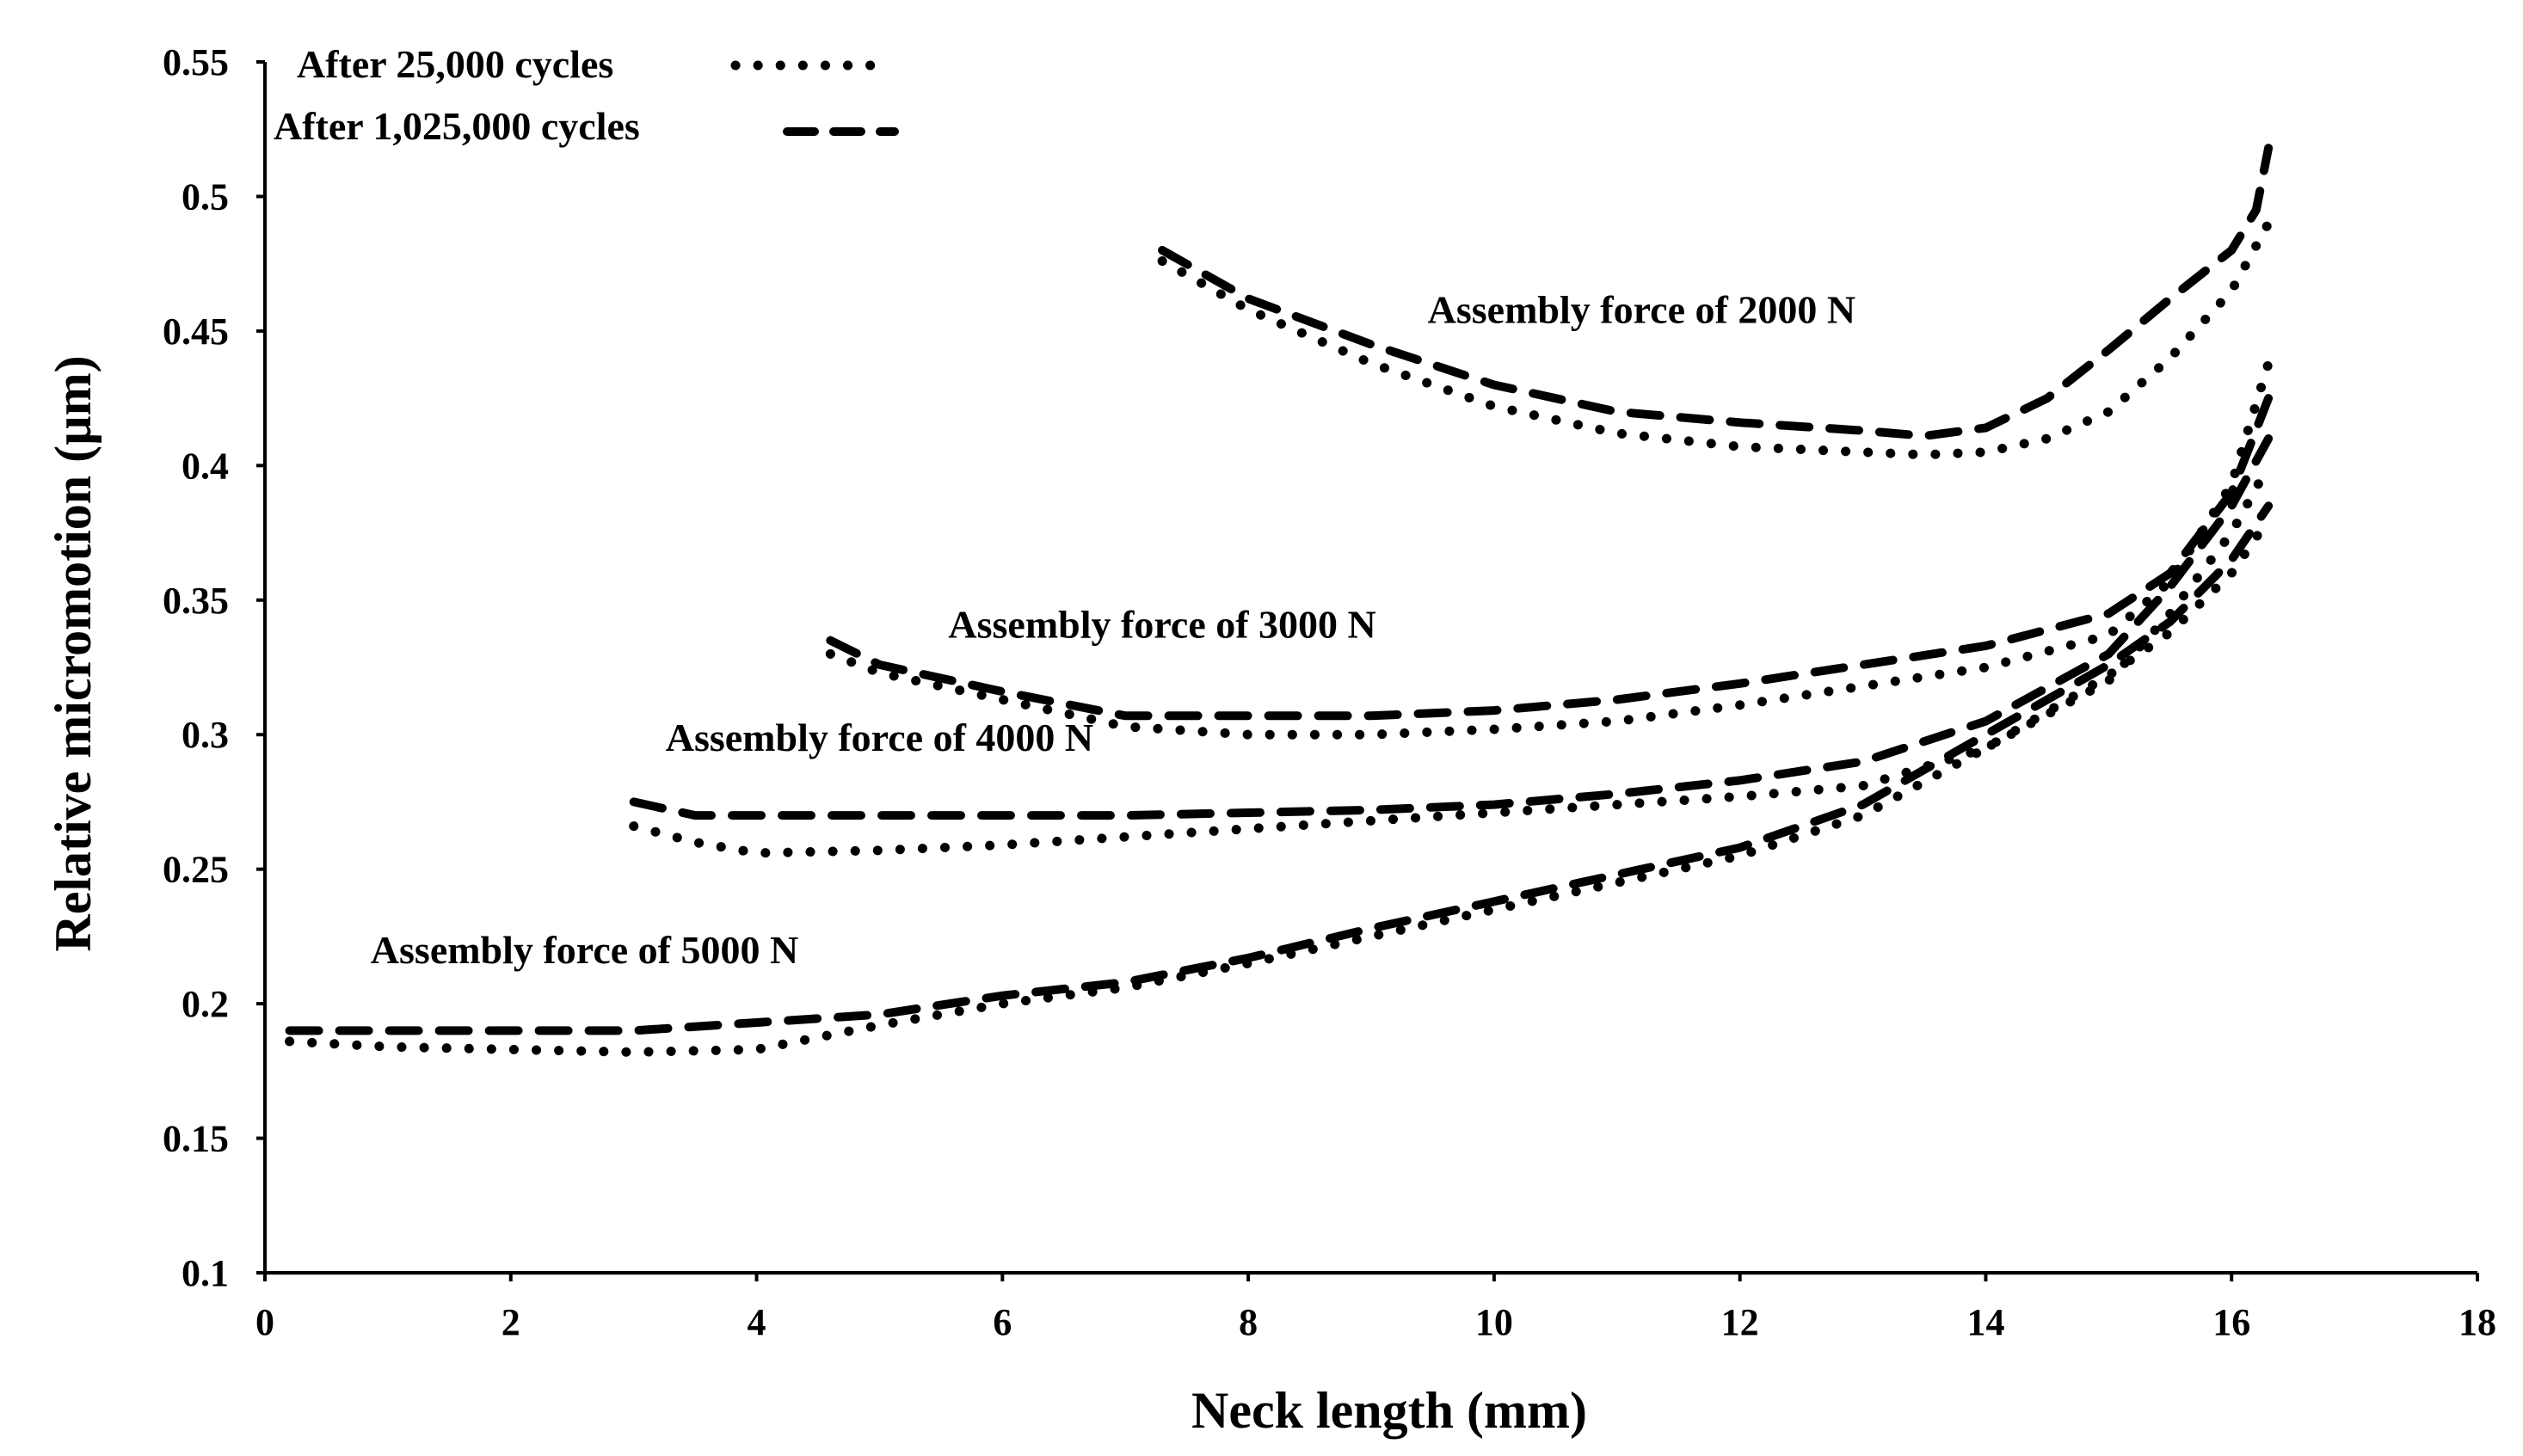  Describe the element at coordinates (1985, 1322) in the screenshot. I see `x-tick-label: 14` at that location.